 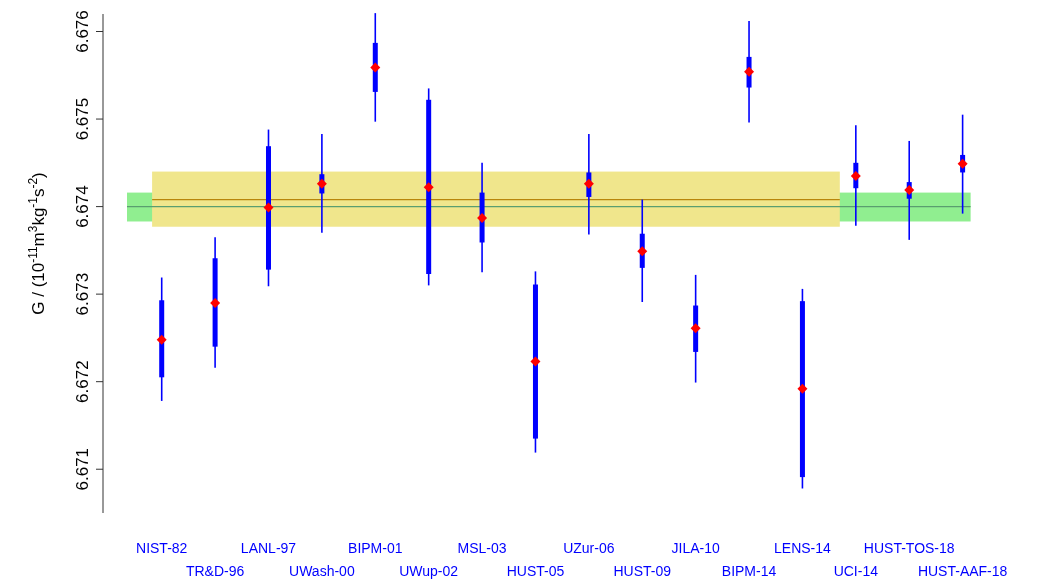 What do you see at coordinates (322, 571) in the screenshot?
I see `x-tick-label: UWash-00` at bounding box center [322, 571].